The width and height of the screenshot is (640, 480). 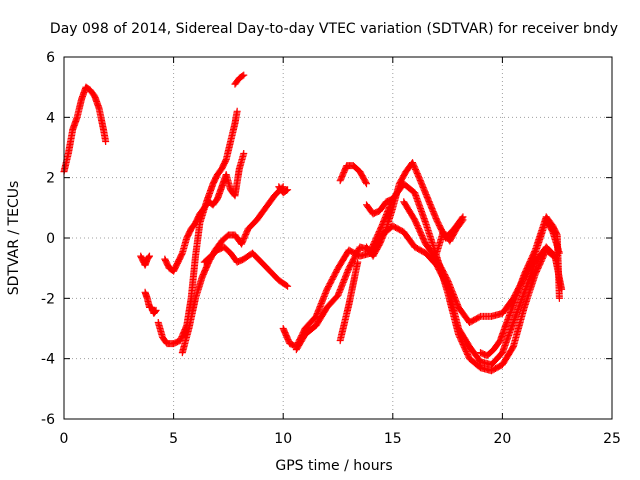 What do you see at coordinates (50, 179) in the screenshot?
I see `y-tick-label: 2` at bounding box center [50, 179].